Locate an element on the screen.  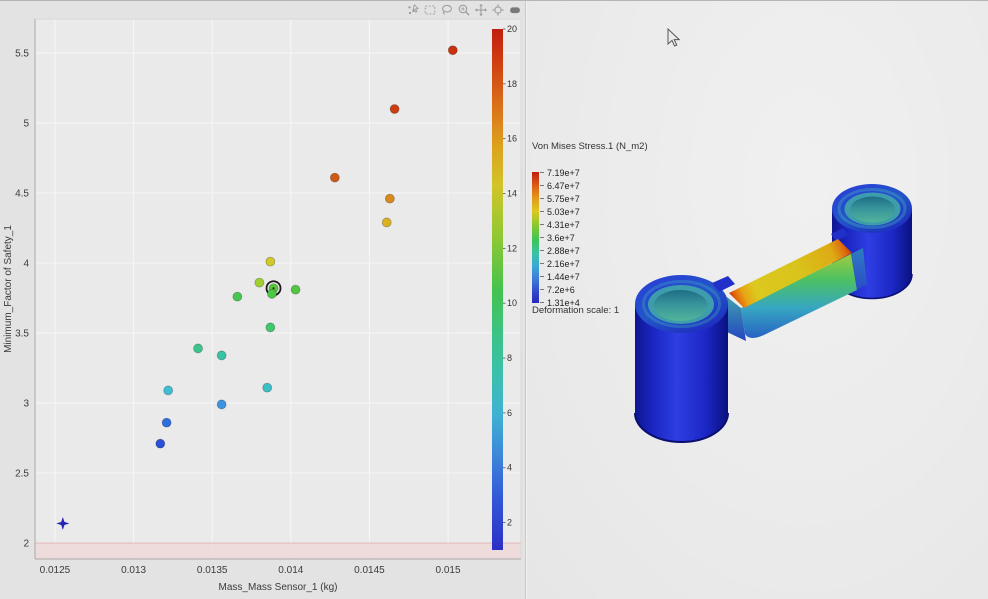
y-axis-title: Minimum_Factor of Safety_1 is located at coordinates (8, 289).